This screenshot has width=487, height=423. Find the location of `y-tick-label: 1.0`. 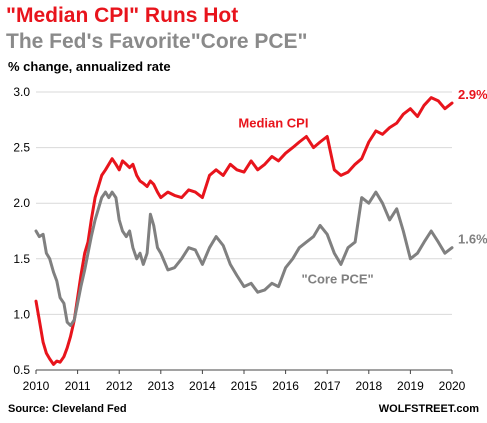

y-tick-label: 1.0 is located at coordinates (21, 314).